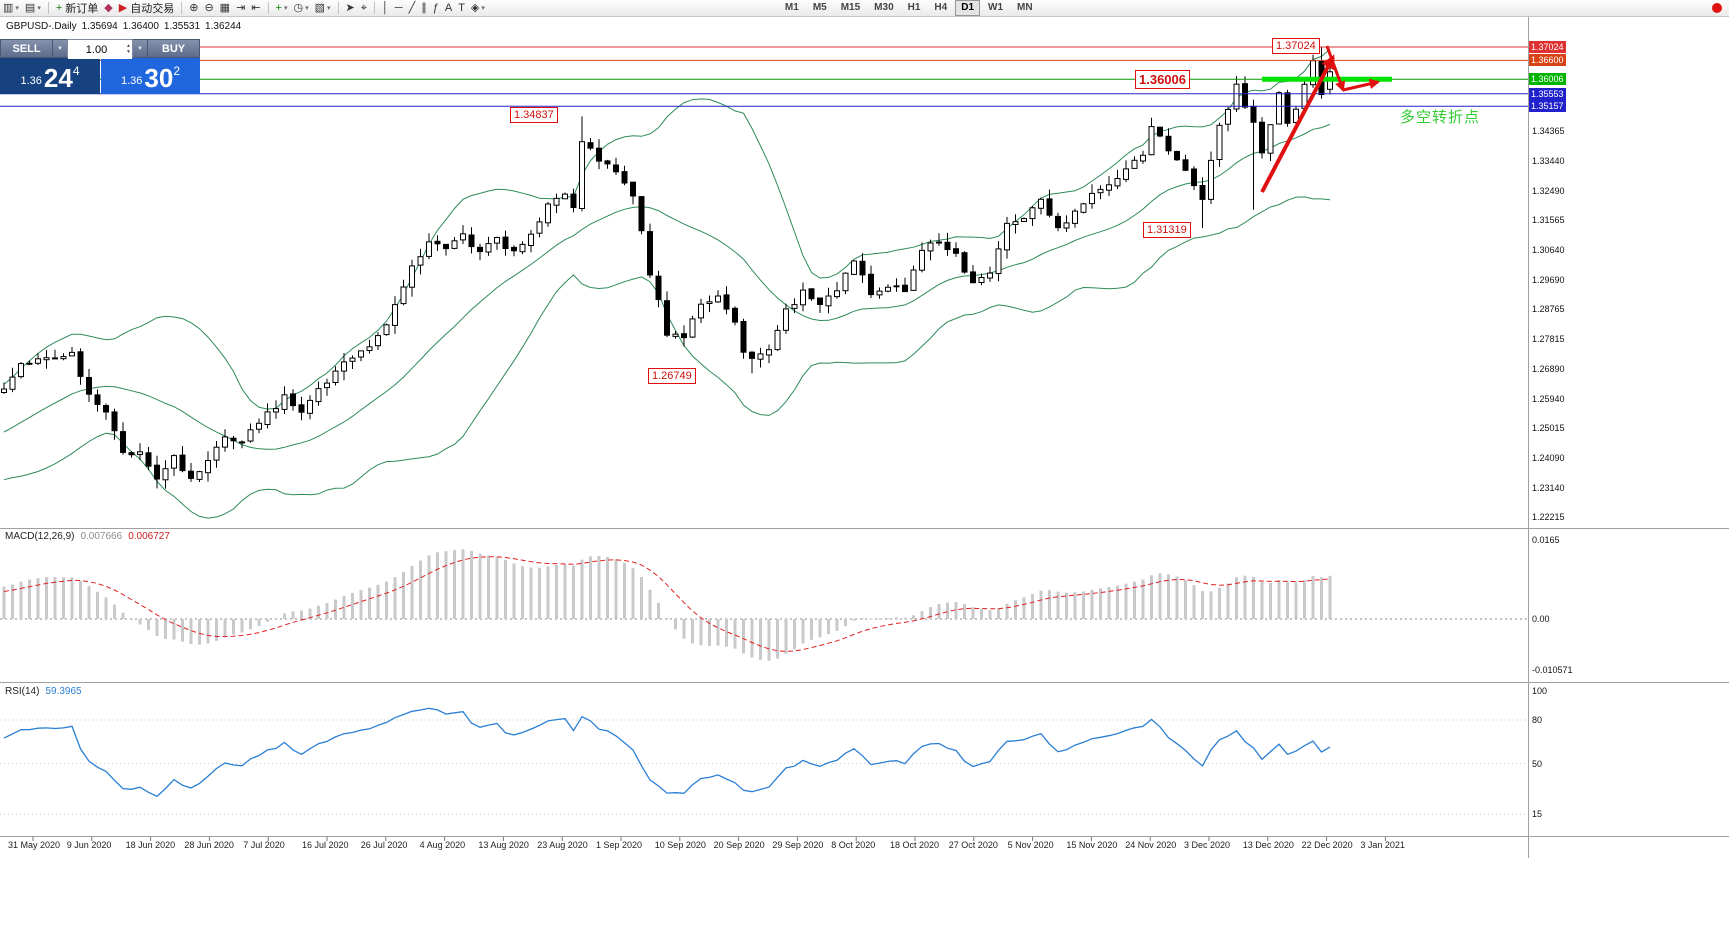 The image size is (1729, 943). What do you see at coordinates (424, 8) in the screenshot?
I see `channel-icon: ∥` at bounding box center [424, 8].